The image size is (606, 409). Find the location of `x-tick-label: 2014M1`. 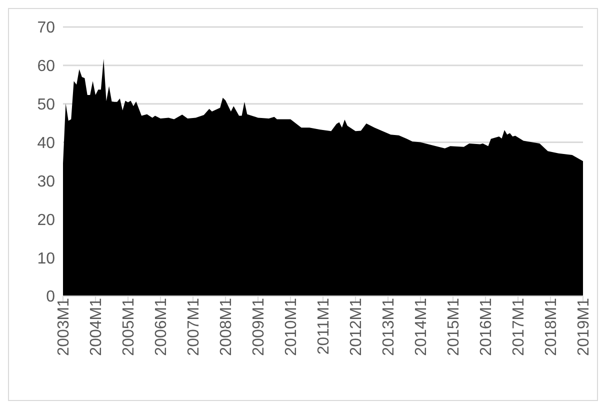

x-tick-label: 2014M1 is located at coordinates (421, 327).